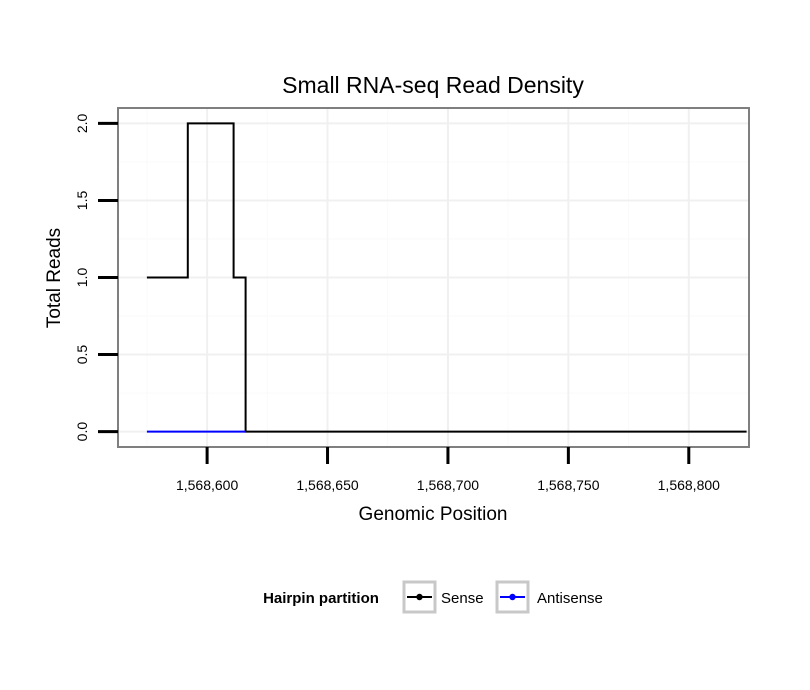 This screenshot has height=690, width=810. What do you see at coordinates (433, 85) in the screenshot?
I see `chart-title: Small RNA-seq Read Density` at bounding box center [433, 85].